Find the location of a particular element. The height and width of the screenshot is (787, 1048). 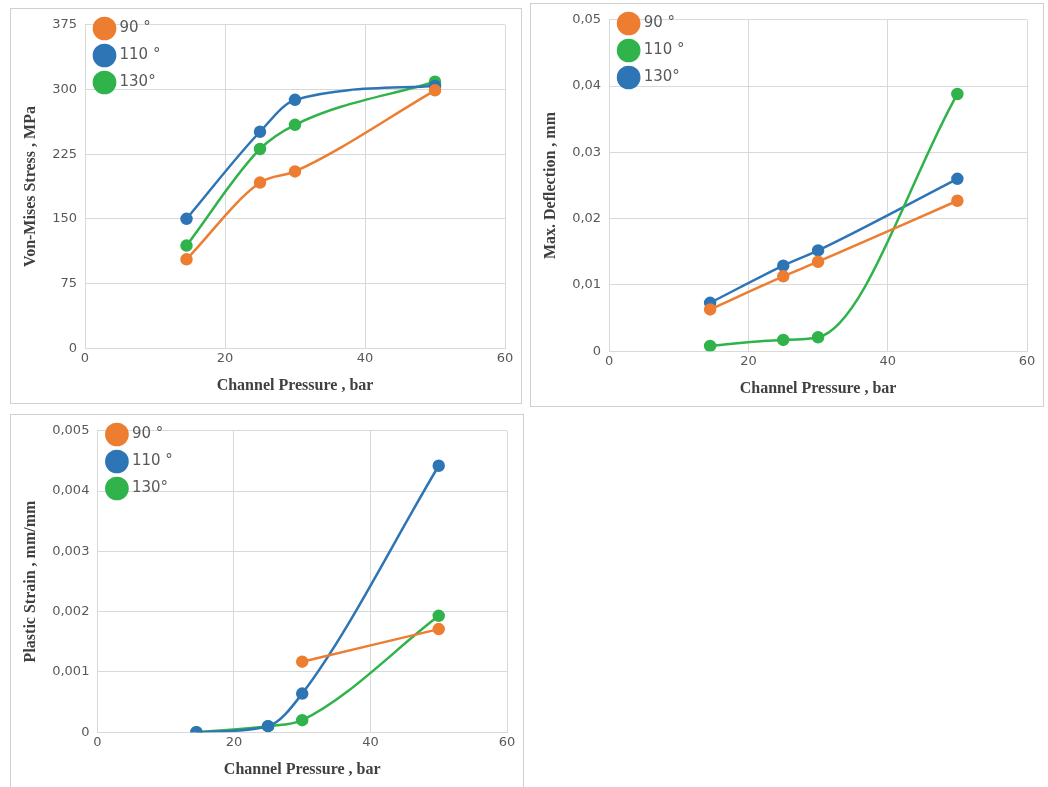

y-axis-title: Max. Deflection , mm is located at coordinates (549, 185).